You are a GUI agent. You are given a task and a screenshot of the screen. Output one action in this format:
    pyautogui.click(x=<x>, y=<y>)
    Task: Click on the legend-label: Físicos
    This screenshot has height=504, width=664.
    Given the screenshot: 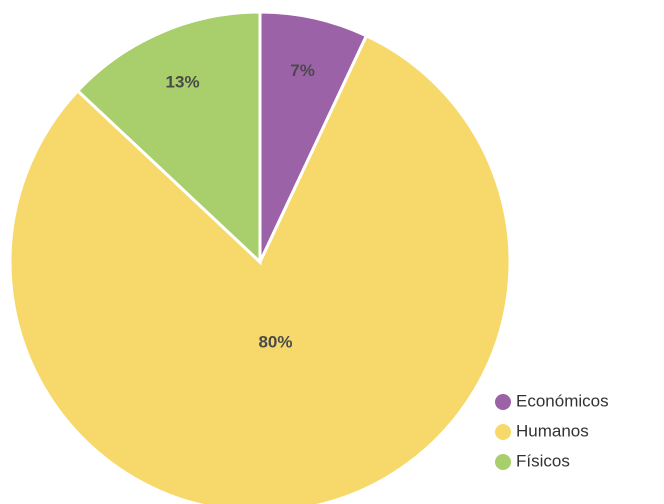 What is the action you would take?
    pyautogui.click(x=543, y=460)
    